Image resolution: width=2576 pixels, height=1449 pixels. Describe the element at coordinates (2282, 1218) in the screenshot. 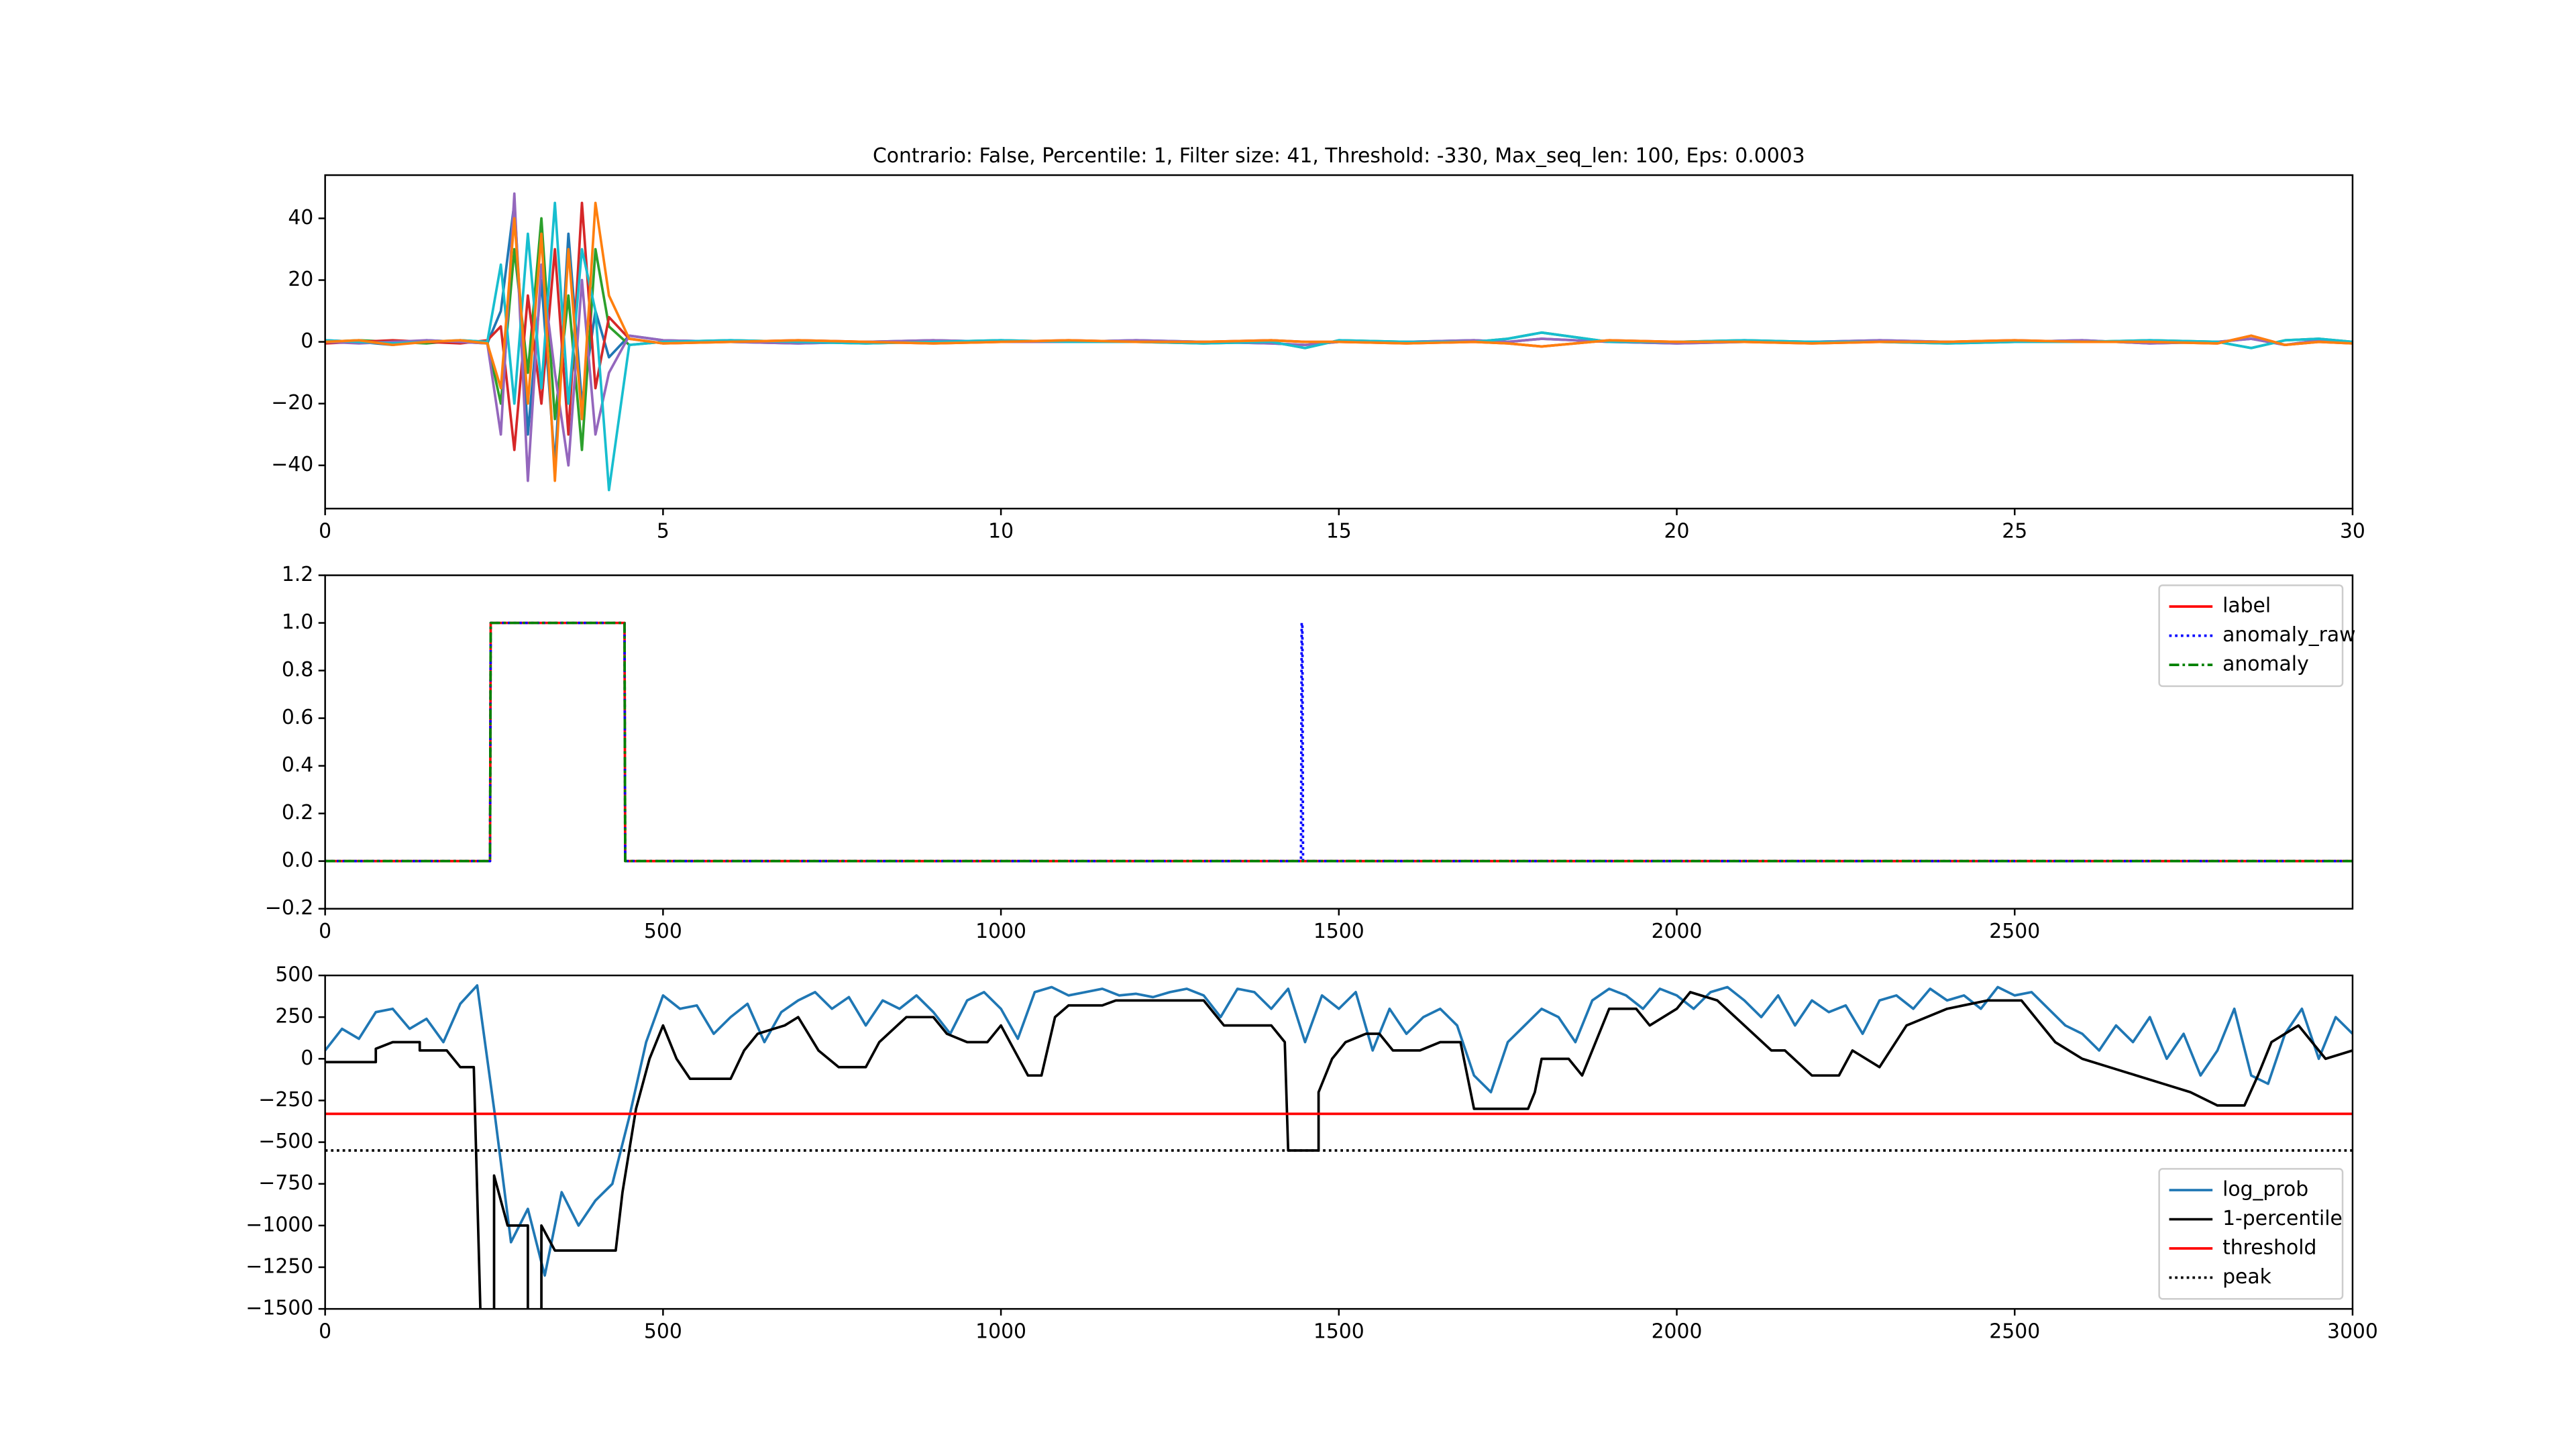

I see `legend-label: 1-percentile` at that location.